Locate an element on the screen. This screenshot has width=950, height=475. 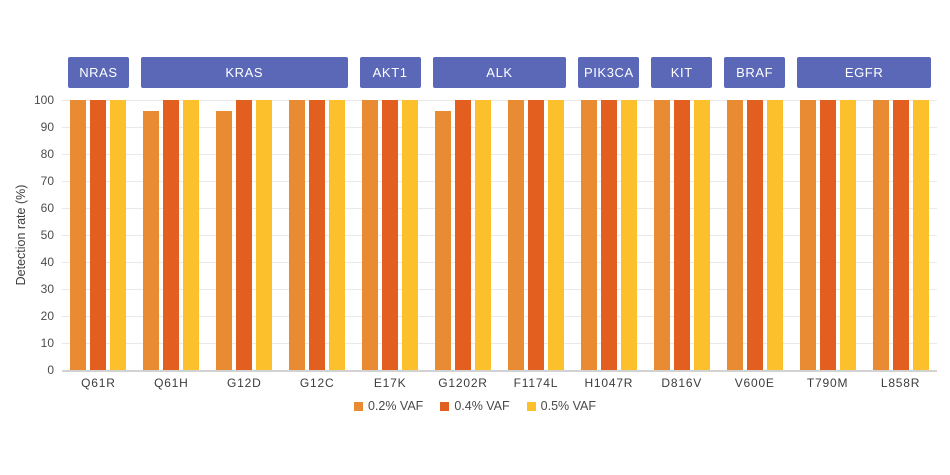
bar-G1202R-0.5 is located at coordinates (483, 235).